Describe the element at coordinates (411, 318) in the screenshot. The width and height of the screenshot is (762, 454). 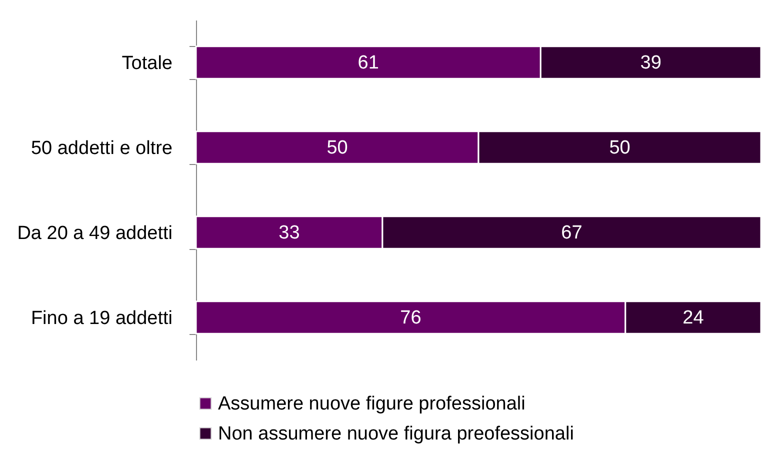
I see `data-label: 76` at that location.